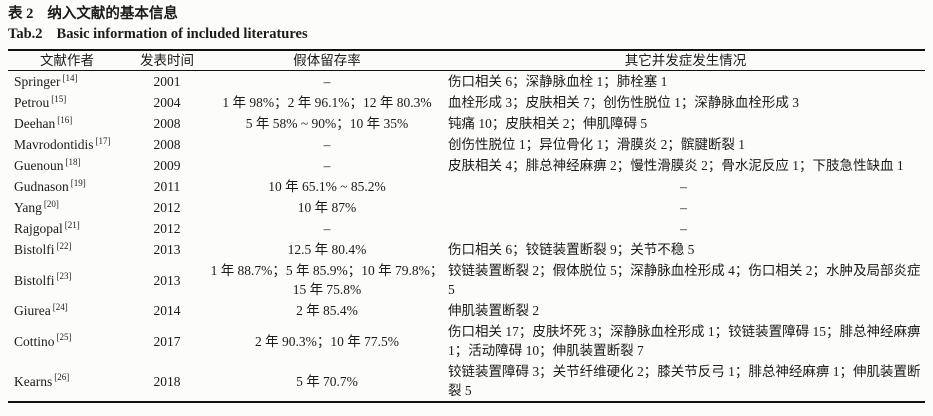 This screenshot has width=933, height=416. What do you see at coordinates (466, 14) in the screenshot?
I see `table-title-zh: 表 2 纳入文献的基本信息` at bounding box center [466, 14].